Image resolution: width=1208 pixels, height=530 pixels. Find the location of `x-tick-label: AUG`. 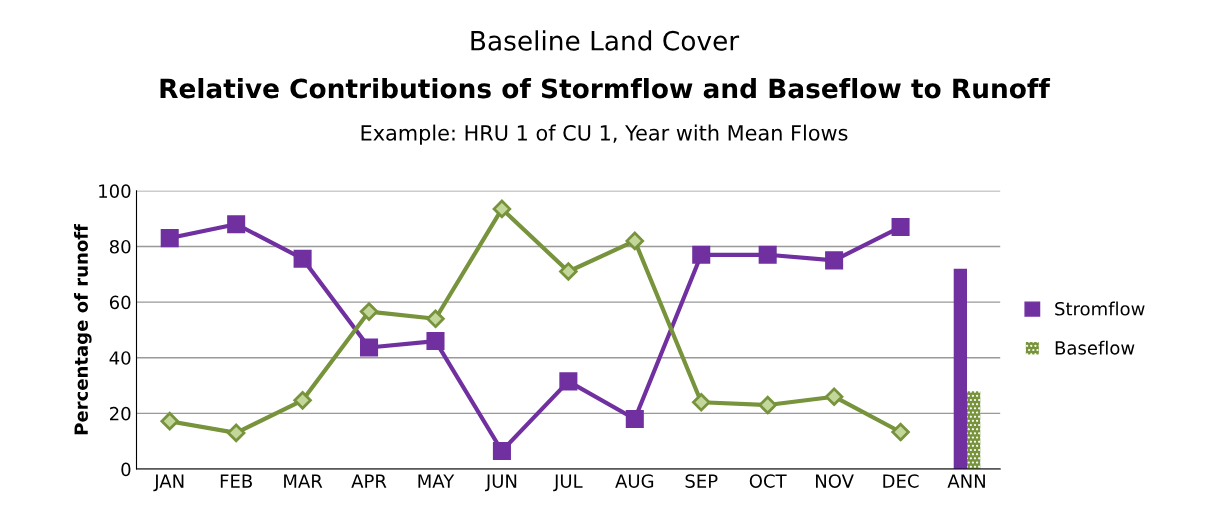

x-tick-label: AUG is located at coordinates (634, 481).